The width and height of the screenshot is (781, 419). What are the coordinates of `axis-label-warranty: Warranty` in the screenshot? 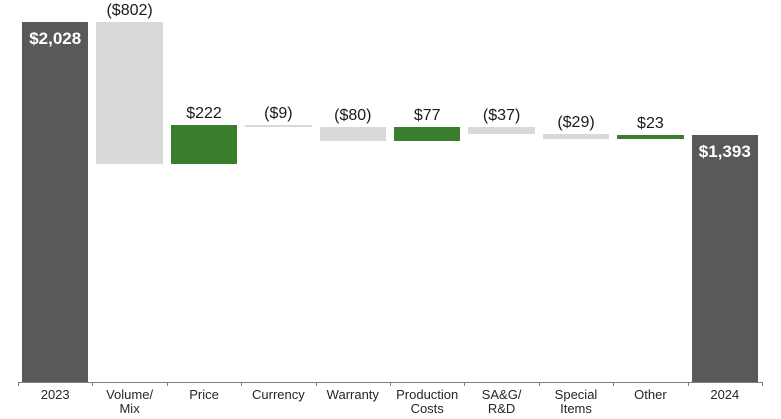 It's located at (352, 394).